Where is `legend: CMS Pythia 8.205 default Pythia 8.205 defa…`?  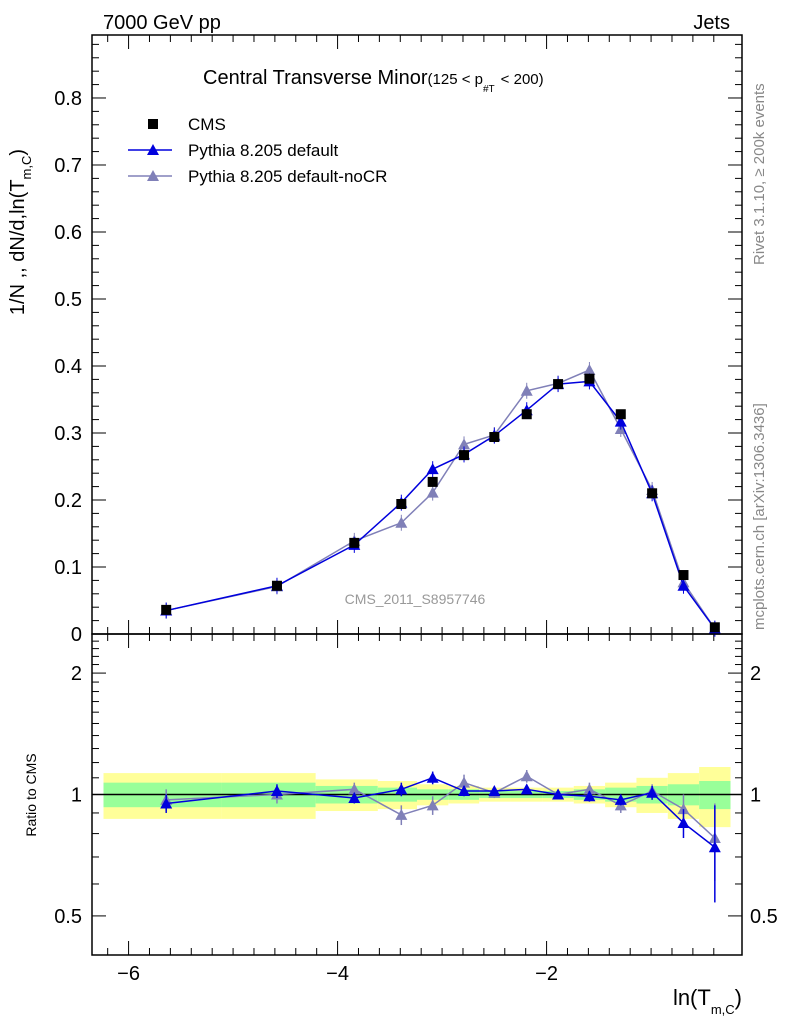
legend: CMS Pythia 8.205 default Pythia 8.205 defa… is located at coordinates (257, 150).